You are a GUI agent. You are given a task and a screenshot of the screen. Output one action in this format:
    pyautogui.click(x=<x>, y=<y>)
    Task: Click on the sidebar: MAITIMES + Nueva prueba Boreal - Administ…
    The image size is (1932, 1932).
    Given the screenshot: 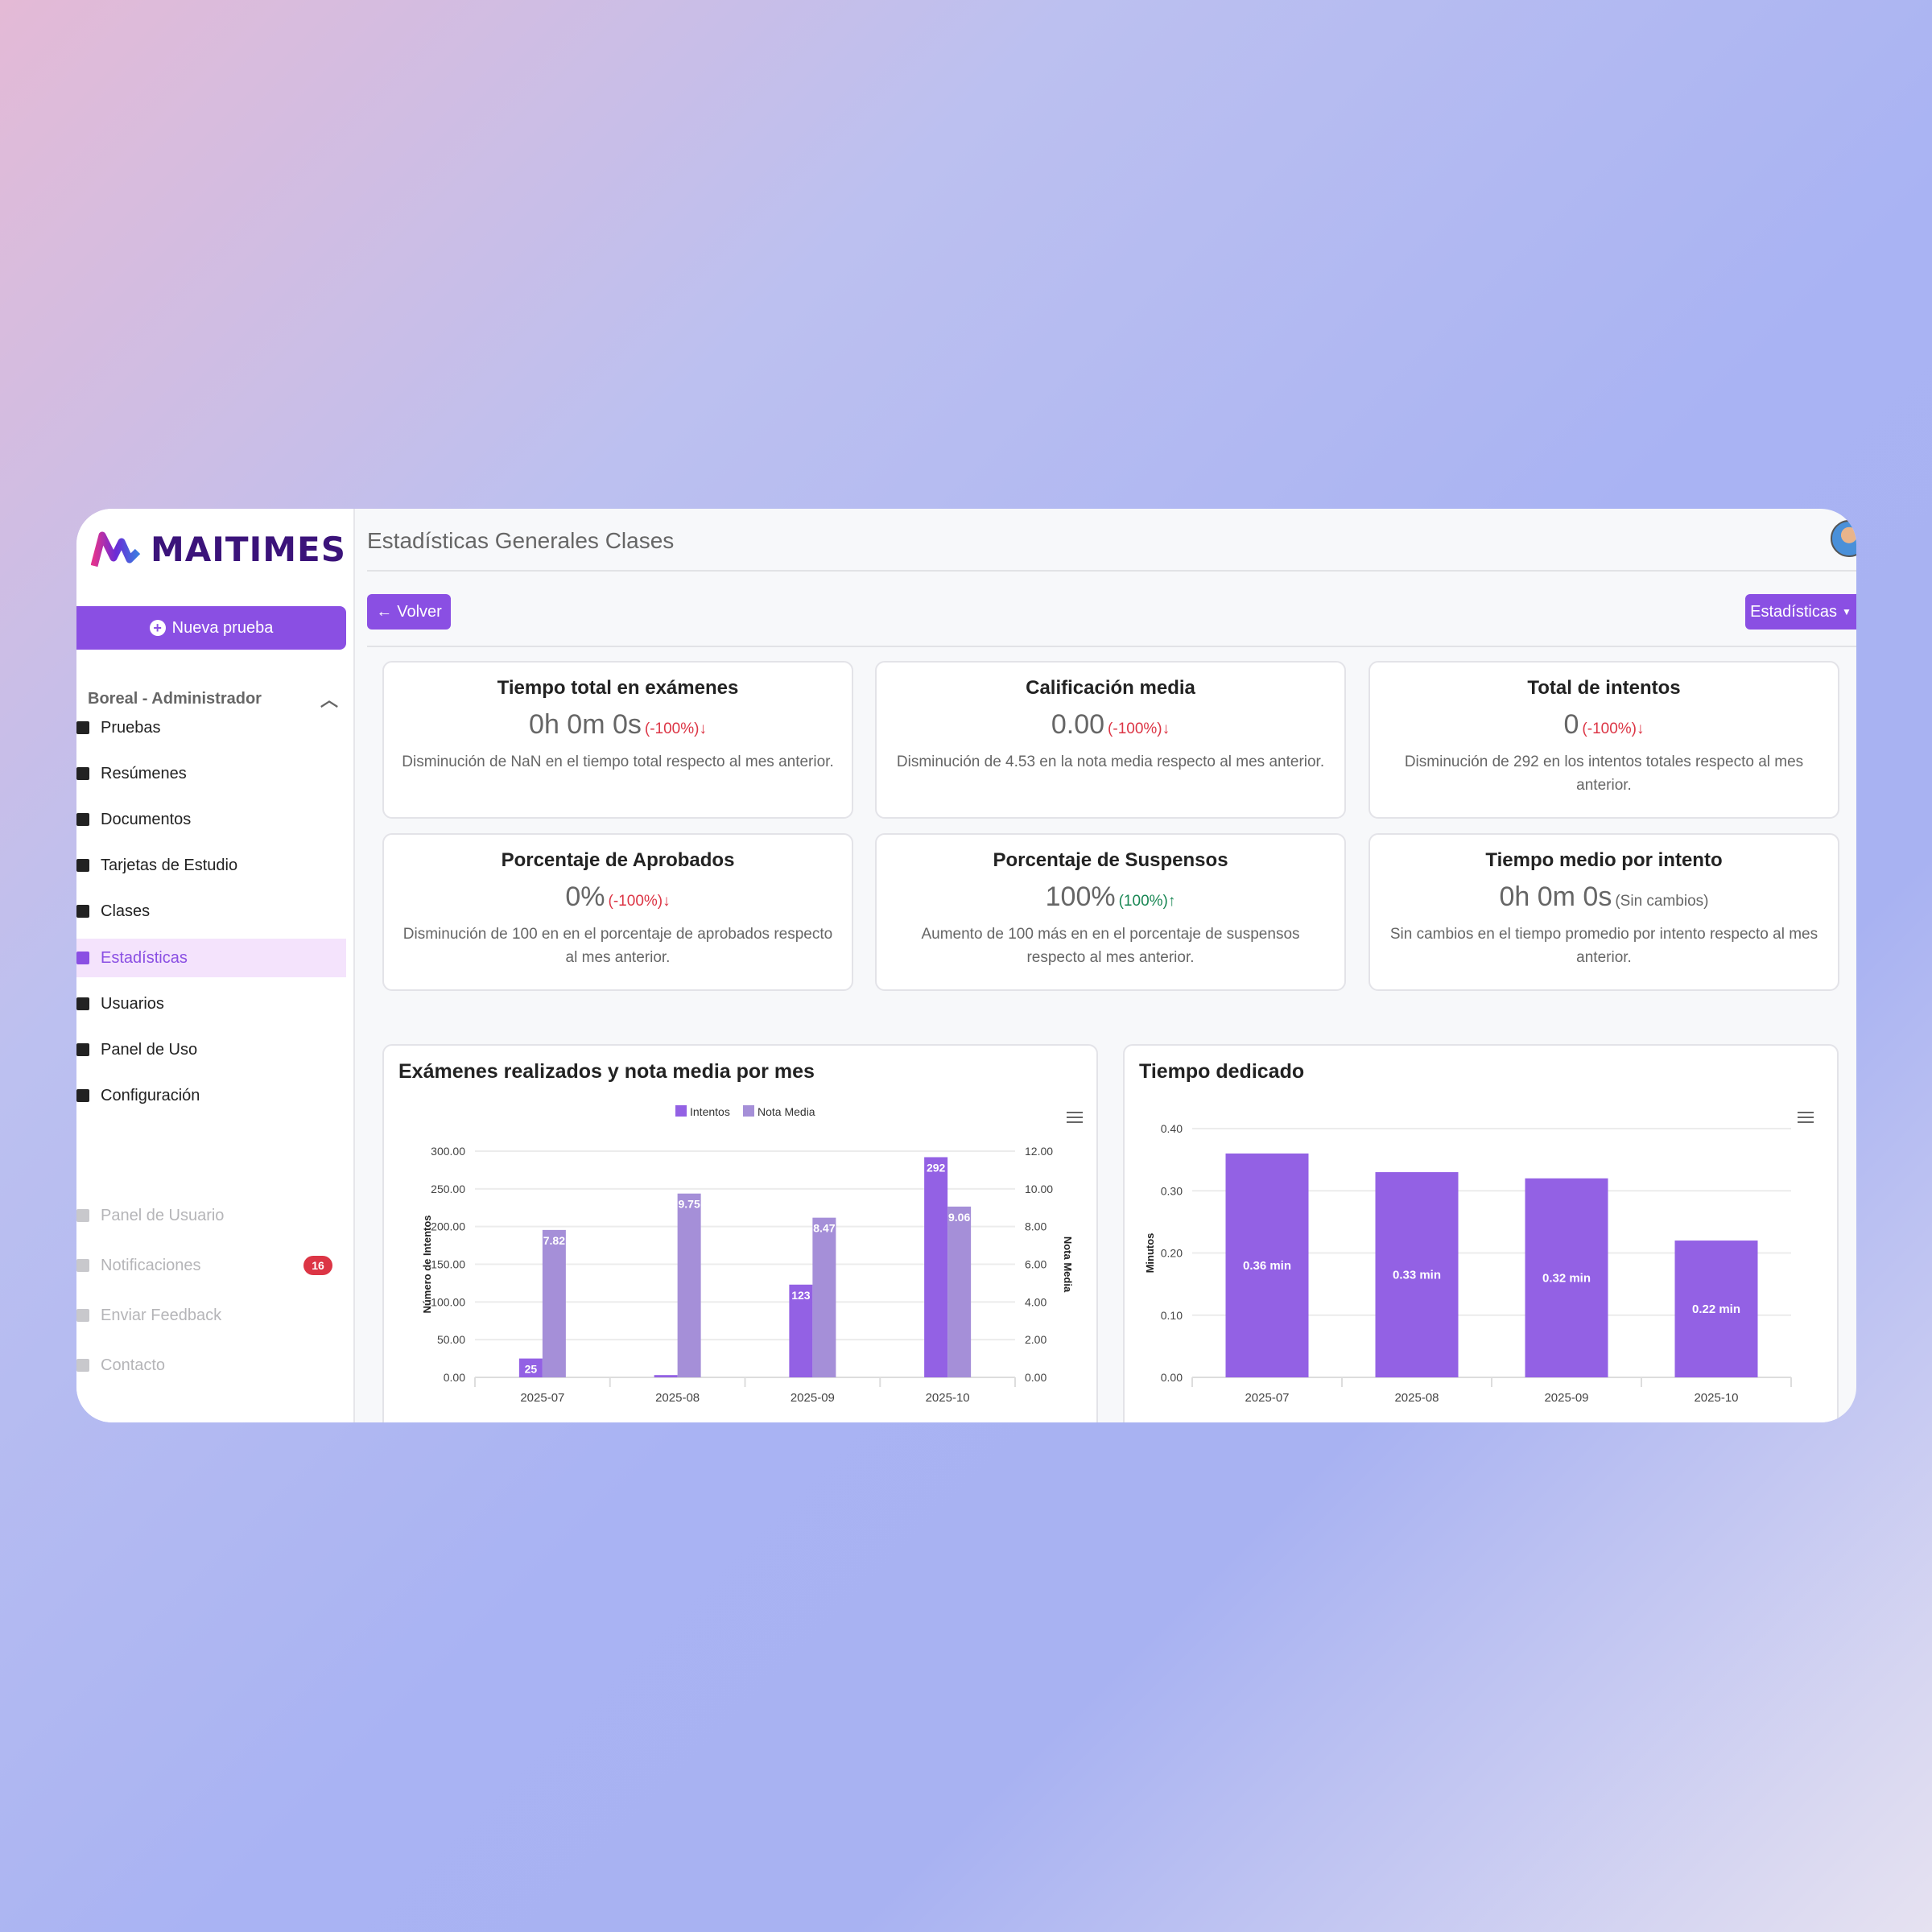 What is the action you would take?
    pyautogui.click(x=215, y=966)
    